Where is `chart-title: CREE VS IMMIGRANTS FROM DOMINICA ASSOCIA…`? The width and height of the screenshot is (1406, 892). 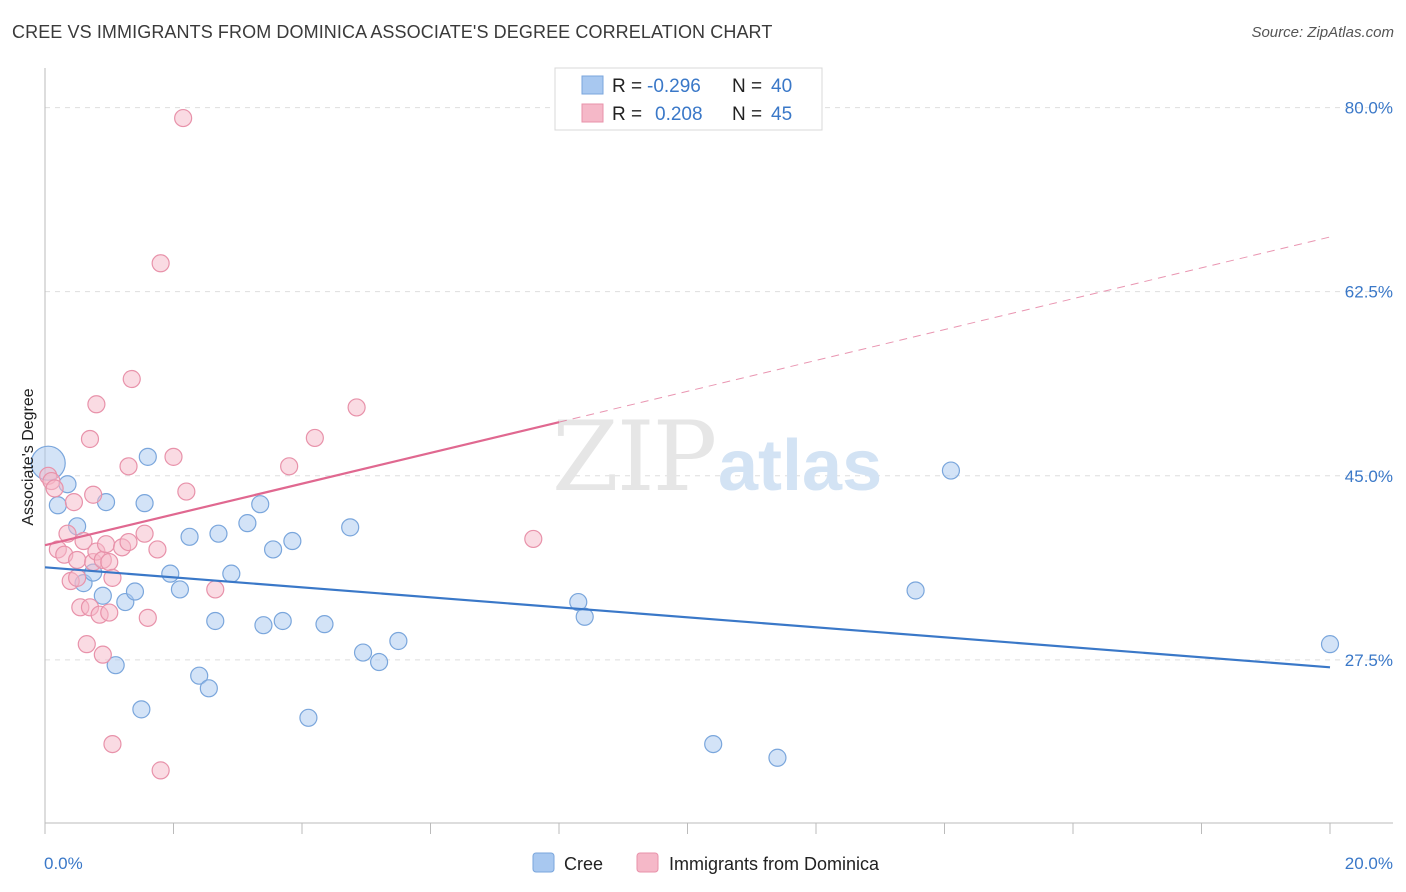 chart-title: CREE VS IMMIGRANTS FROM DOMINICA ASSOCIA… is located at coordinates (392, 32).